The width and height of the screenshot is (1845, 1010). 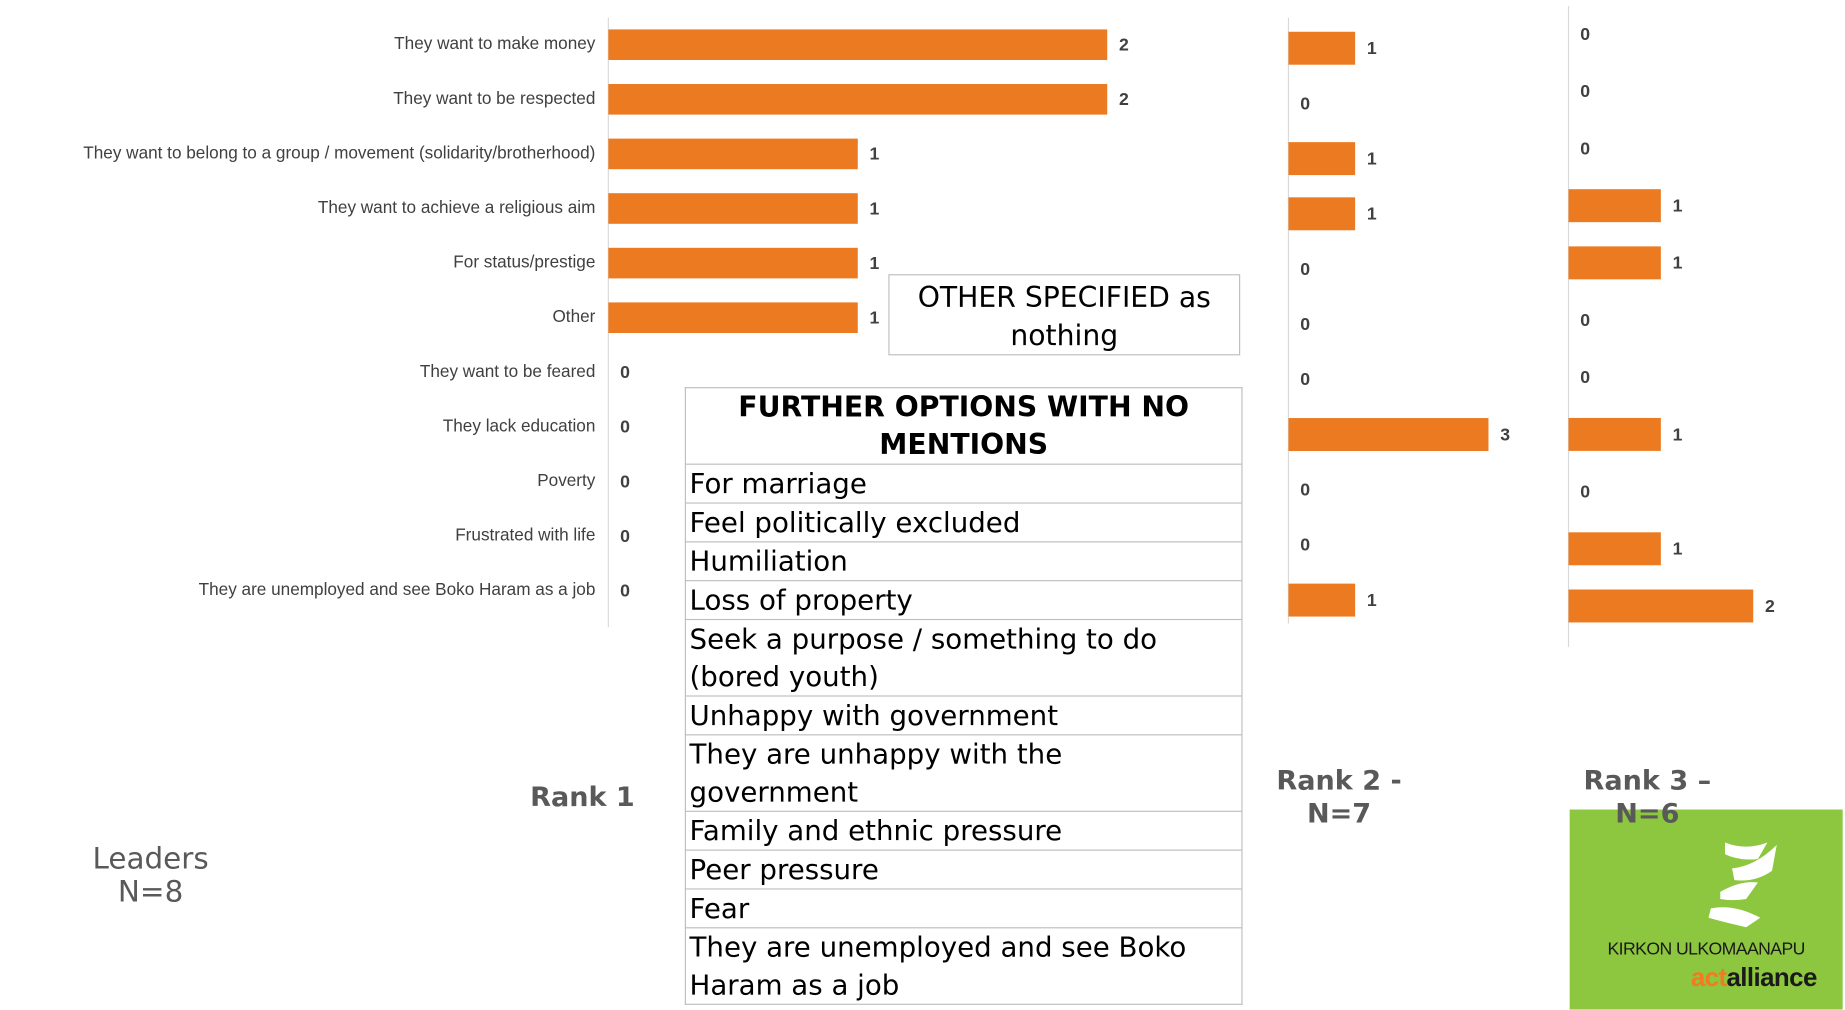 I want to click on table-cell: Peer pressure, so click(x=963, y=869).